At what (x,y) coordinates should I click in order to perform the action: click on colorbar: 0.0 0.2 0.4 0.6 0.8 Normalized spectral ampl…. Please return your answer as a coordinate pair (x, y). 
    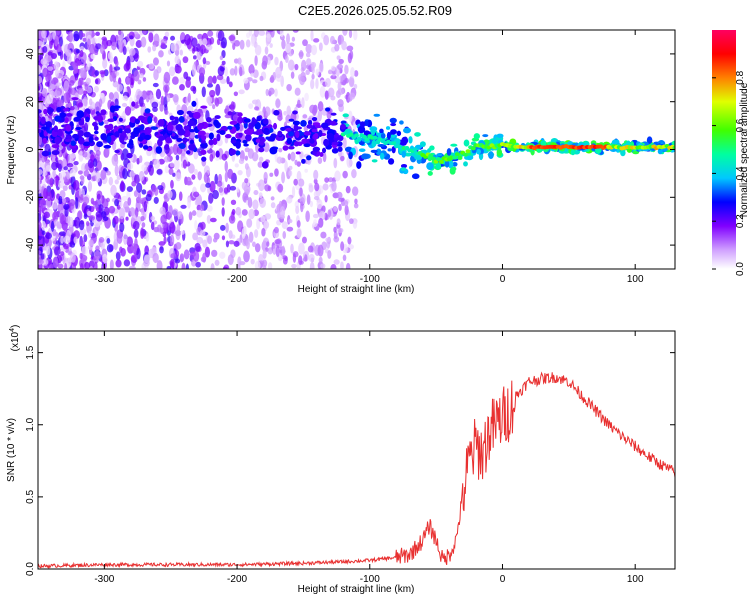
    Looking at the image, I should click on (731, 153).